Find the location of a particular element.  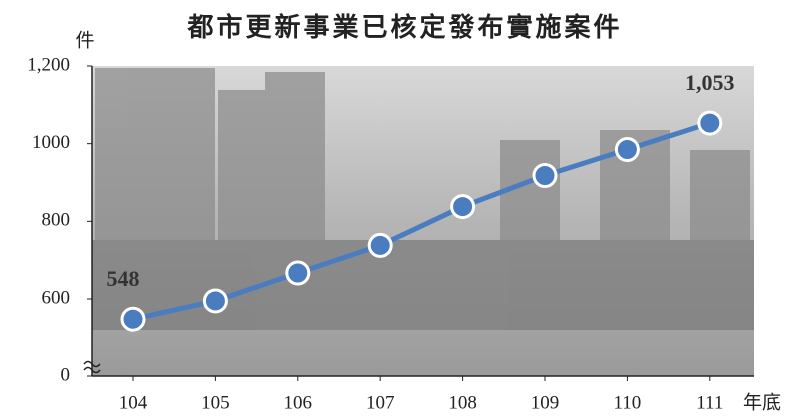

x-tick-label: 108 is located at coordinates (462, 402).